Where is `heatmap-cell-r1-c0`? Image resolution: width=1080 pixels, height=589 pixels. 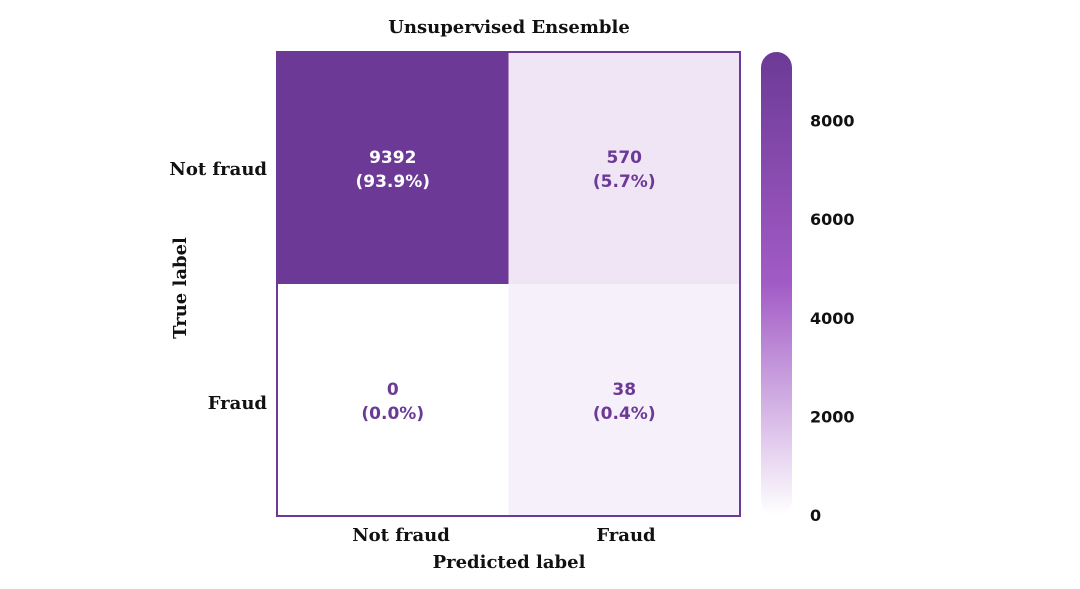
heatmap-cell-r1-c0 is located at coordinates (393, 400).